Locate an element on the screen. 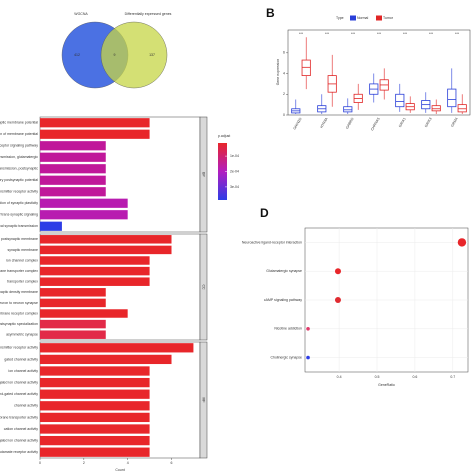 The width and height of the screenshot is (474, 474). x-tick-label: GRIK3 is located at coordinates (428, 122).